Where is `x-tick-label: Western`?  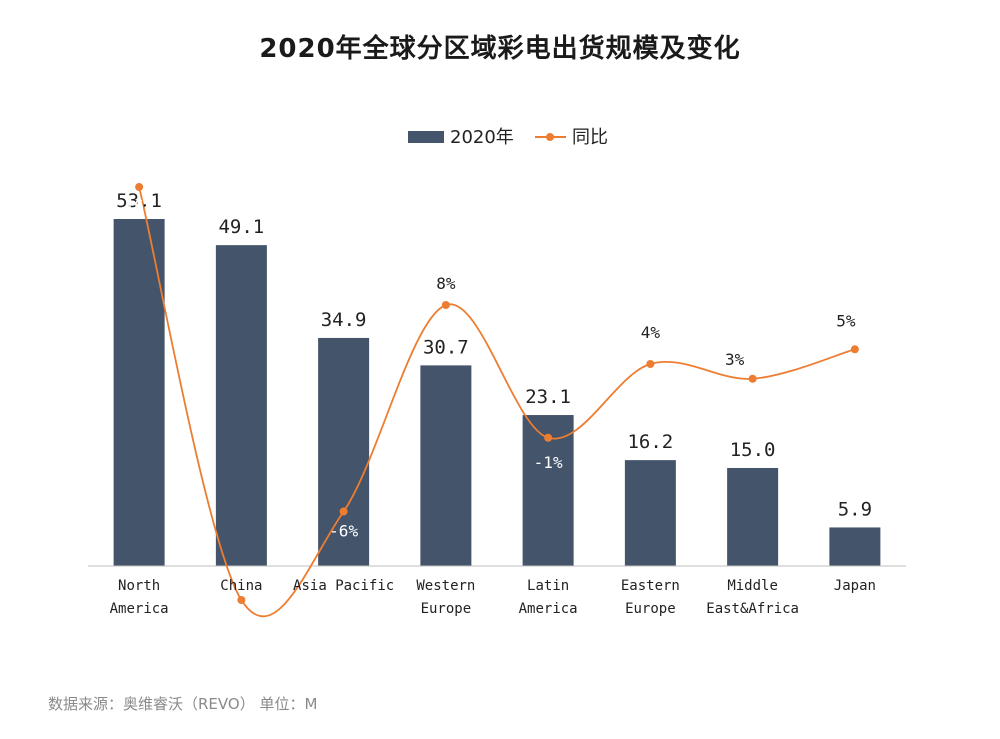 x-tick-label: Western is located at coordinates (445, 586).